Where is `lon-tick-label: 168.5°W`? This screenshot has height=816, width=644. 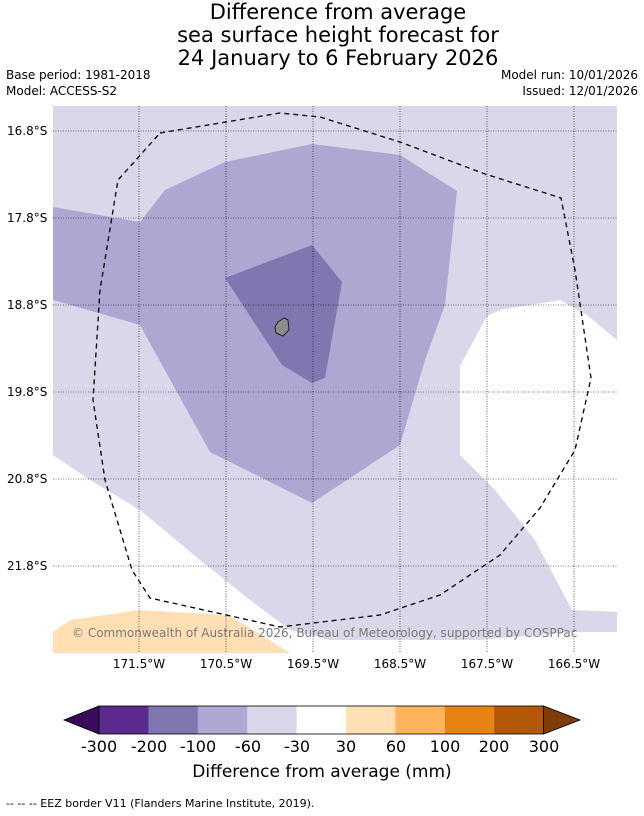 lon-tick-label: 168.5°W is located at coordinates (400, 664).